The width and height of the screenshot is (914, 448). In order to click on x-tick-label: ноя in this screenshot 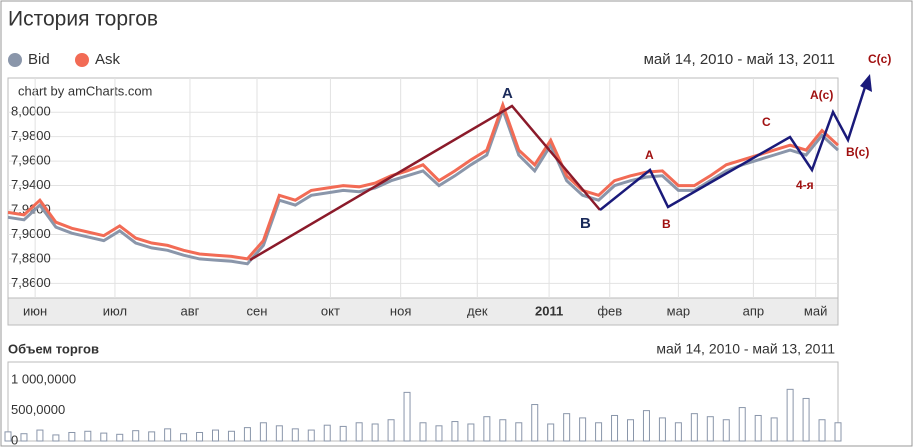, I will do `click(400, 310)`.